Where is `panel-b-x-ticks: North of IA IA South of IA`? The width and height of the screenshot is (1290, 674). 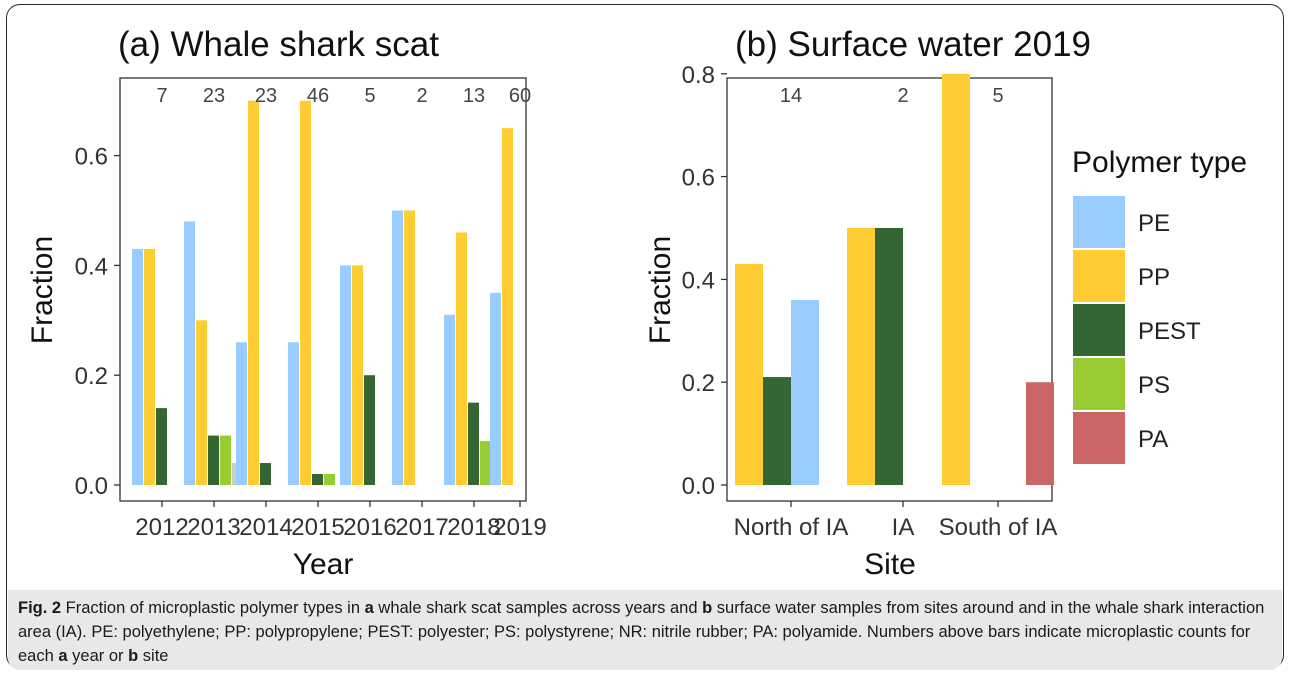 panel-b-x-ticks: North of IA IA South of IA is located at coordinates (896, 521).